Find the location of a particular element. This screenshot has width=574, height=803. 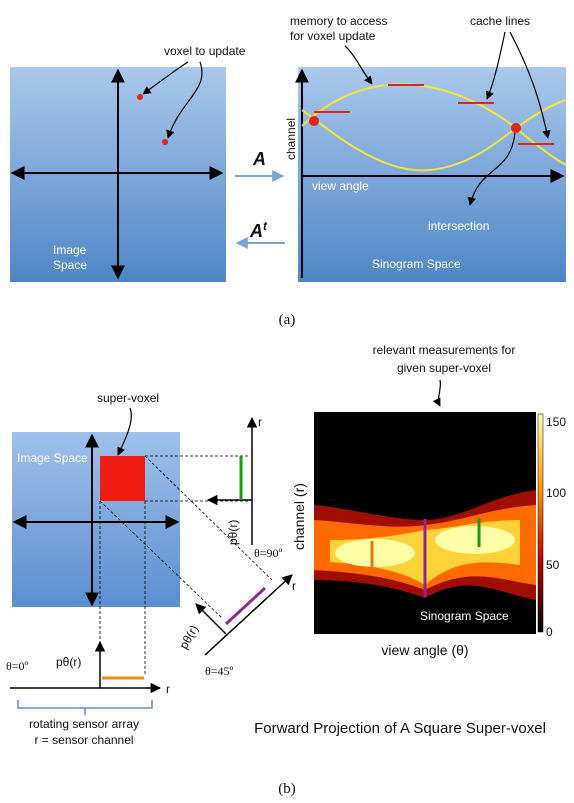

p-theta-diag: pθ(r) is located at coordinates (188, 637).